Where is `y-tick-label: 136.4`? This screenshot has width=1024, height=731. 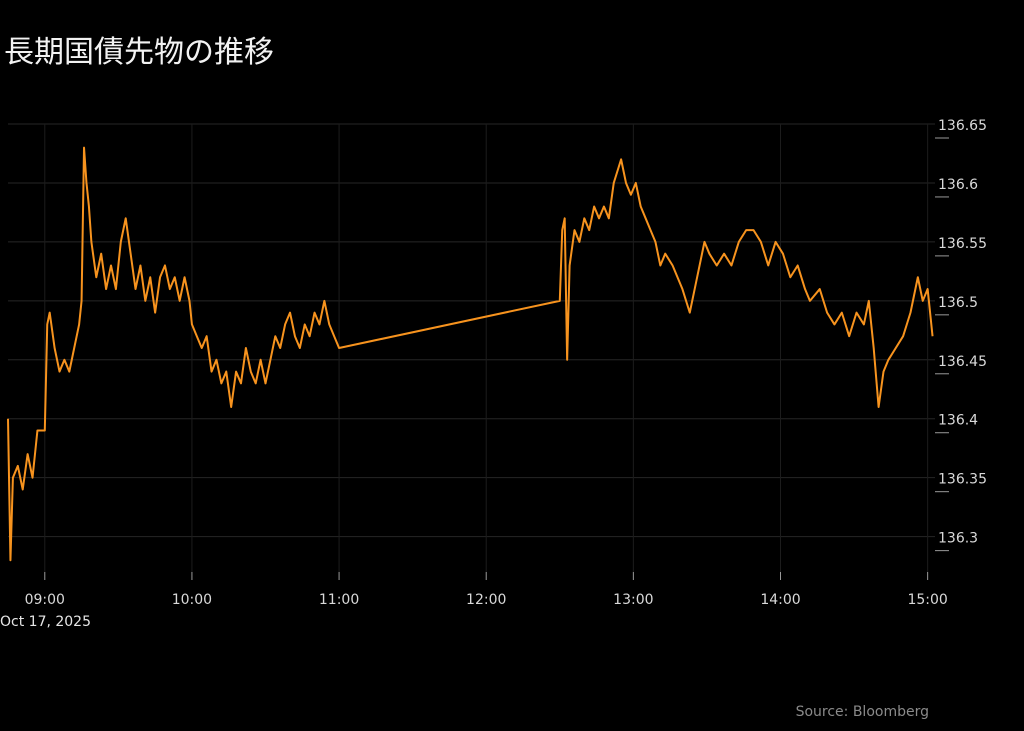 y-tick-label: 136.4 is located at coordinates (958, 421).